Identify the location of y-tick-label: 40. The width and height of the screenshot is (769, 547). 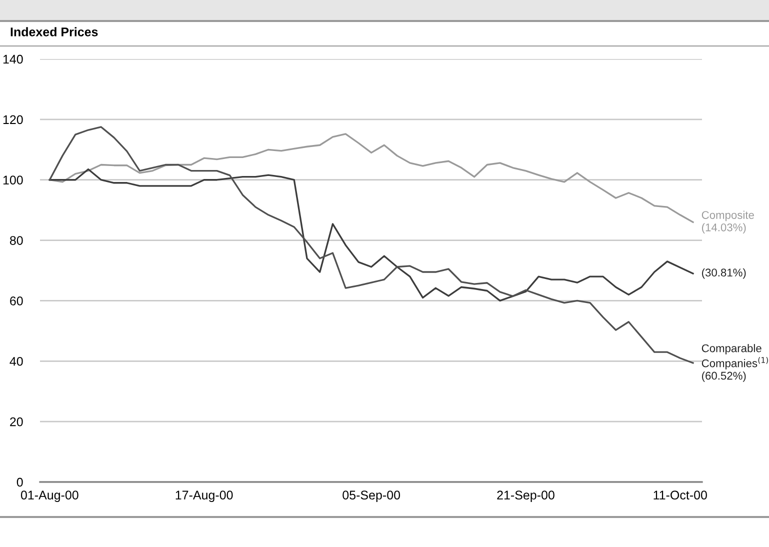
(16, 361).